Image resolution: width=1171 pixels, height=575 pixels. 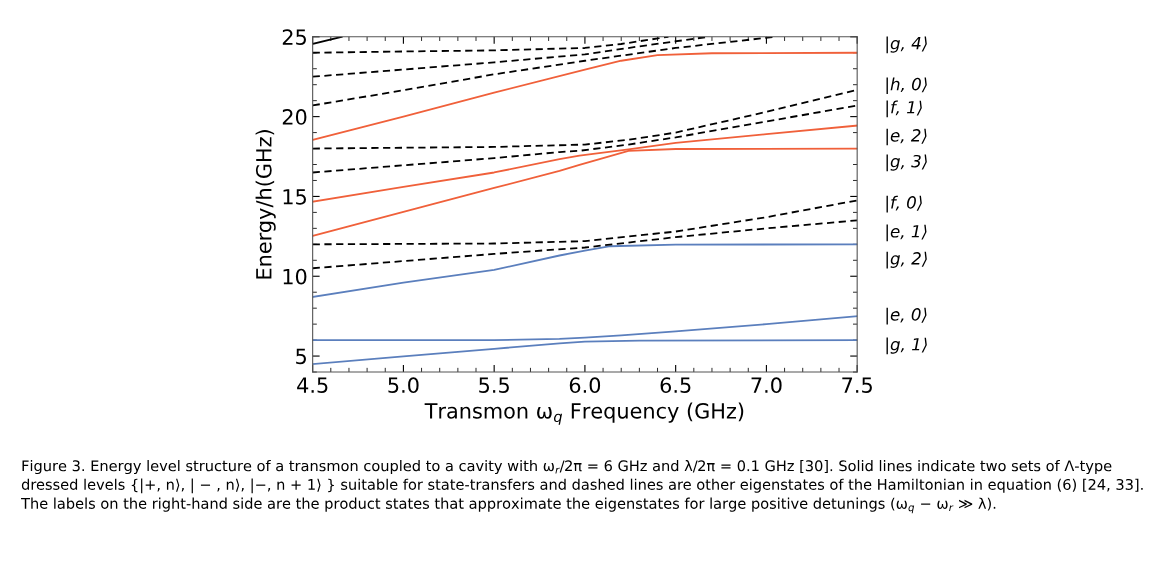 What do you see at coordinates (906, 346) in the screenshot?
I see `text: |g, 1⟩` at bounding box center [906, 346].